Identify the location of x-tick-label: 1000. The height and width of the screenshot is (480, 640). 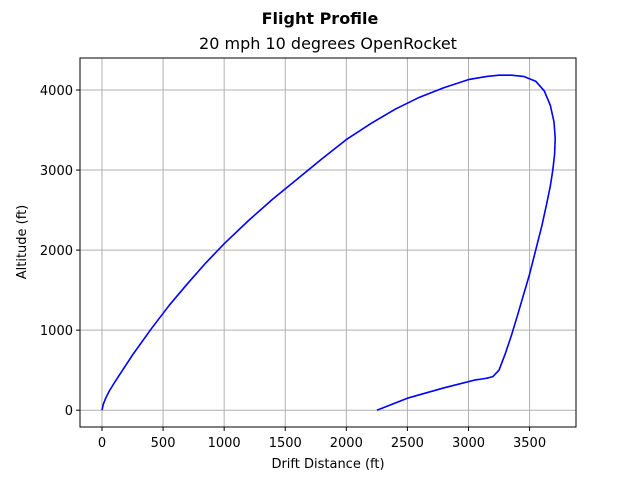
(224, 443).